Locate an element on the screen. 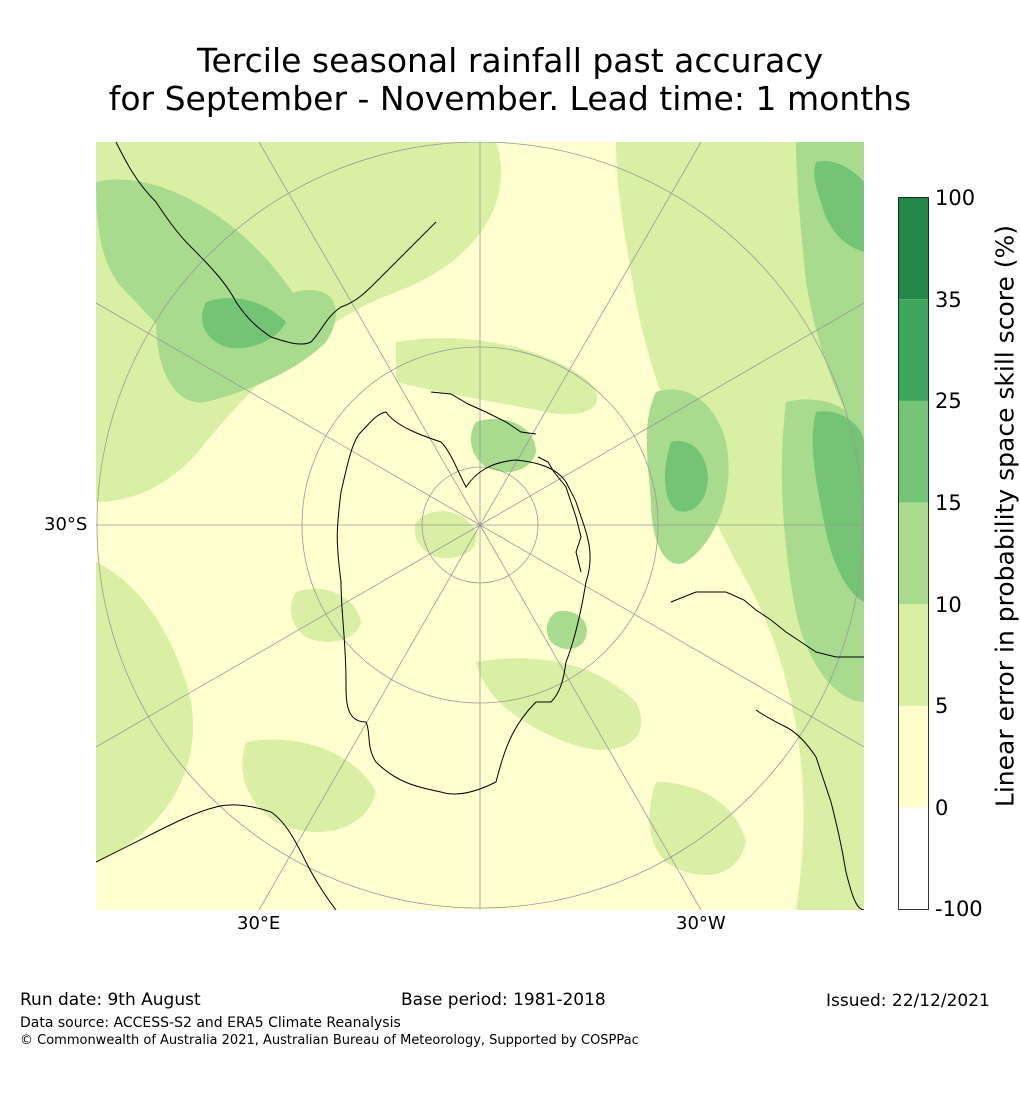  colorbar-tick: 100 is located at coordinates (955, 198).